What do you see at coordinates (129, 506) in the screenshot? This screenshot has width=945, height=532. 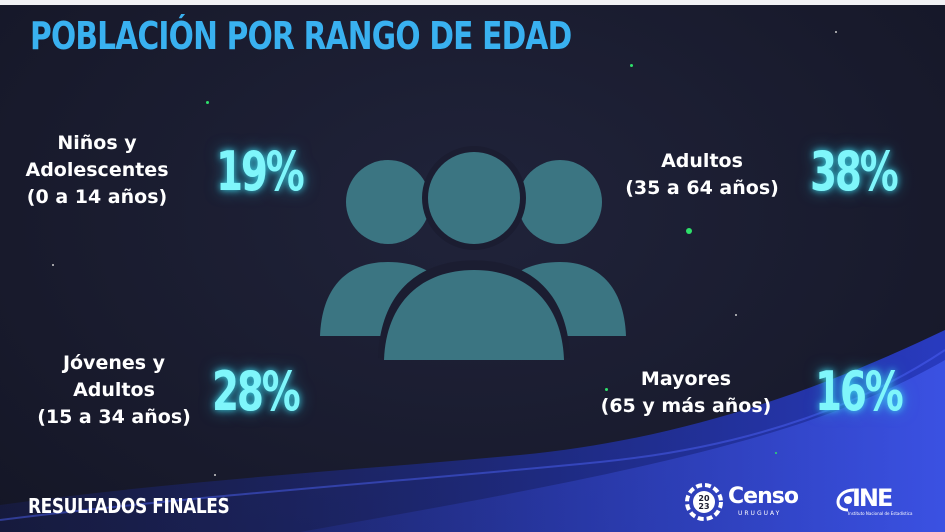 I see `footer-title: RESULTADOS FINALES` at bounding box center [129, 506].